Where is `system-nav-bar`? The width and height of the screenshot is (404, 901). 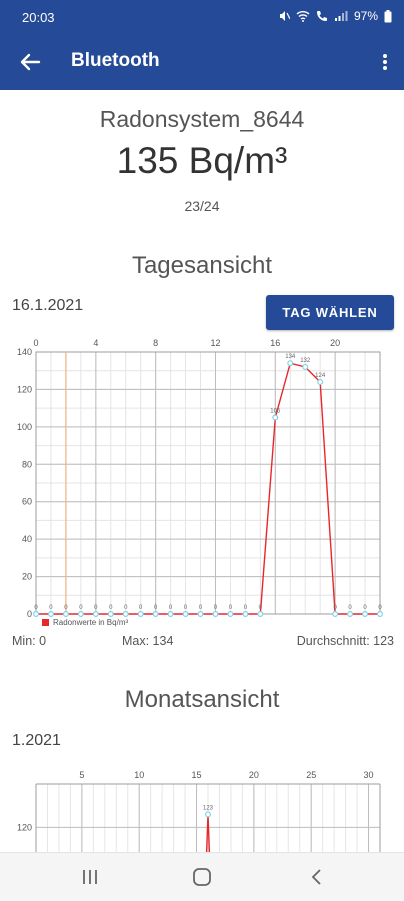
system-nav-bar is located at coordinates (202, 876).